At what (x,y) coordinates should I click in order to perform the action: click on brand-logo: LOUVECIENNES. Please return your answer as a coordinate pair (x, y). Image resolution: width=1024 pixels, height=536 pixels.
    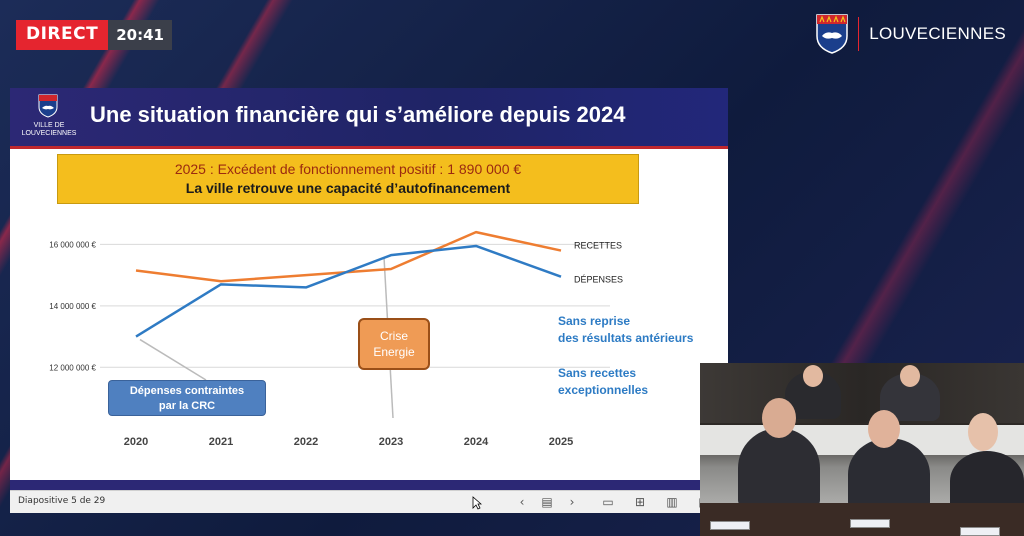
    Looking at the image, I should click on (911, 34).